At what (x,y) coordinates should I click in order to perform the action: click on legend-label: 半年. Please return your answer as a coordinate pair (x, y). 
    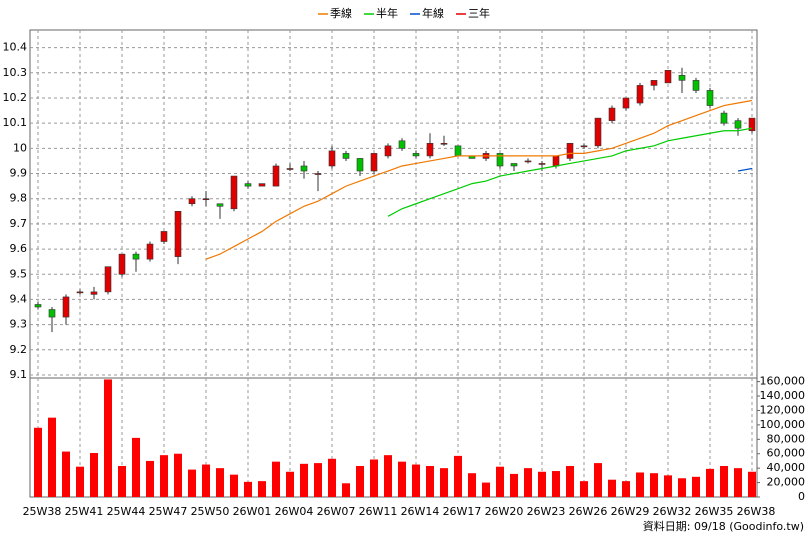
    Looking at the image, I should click on (387, 13).